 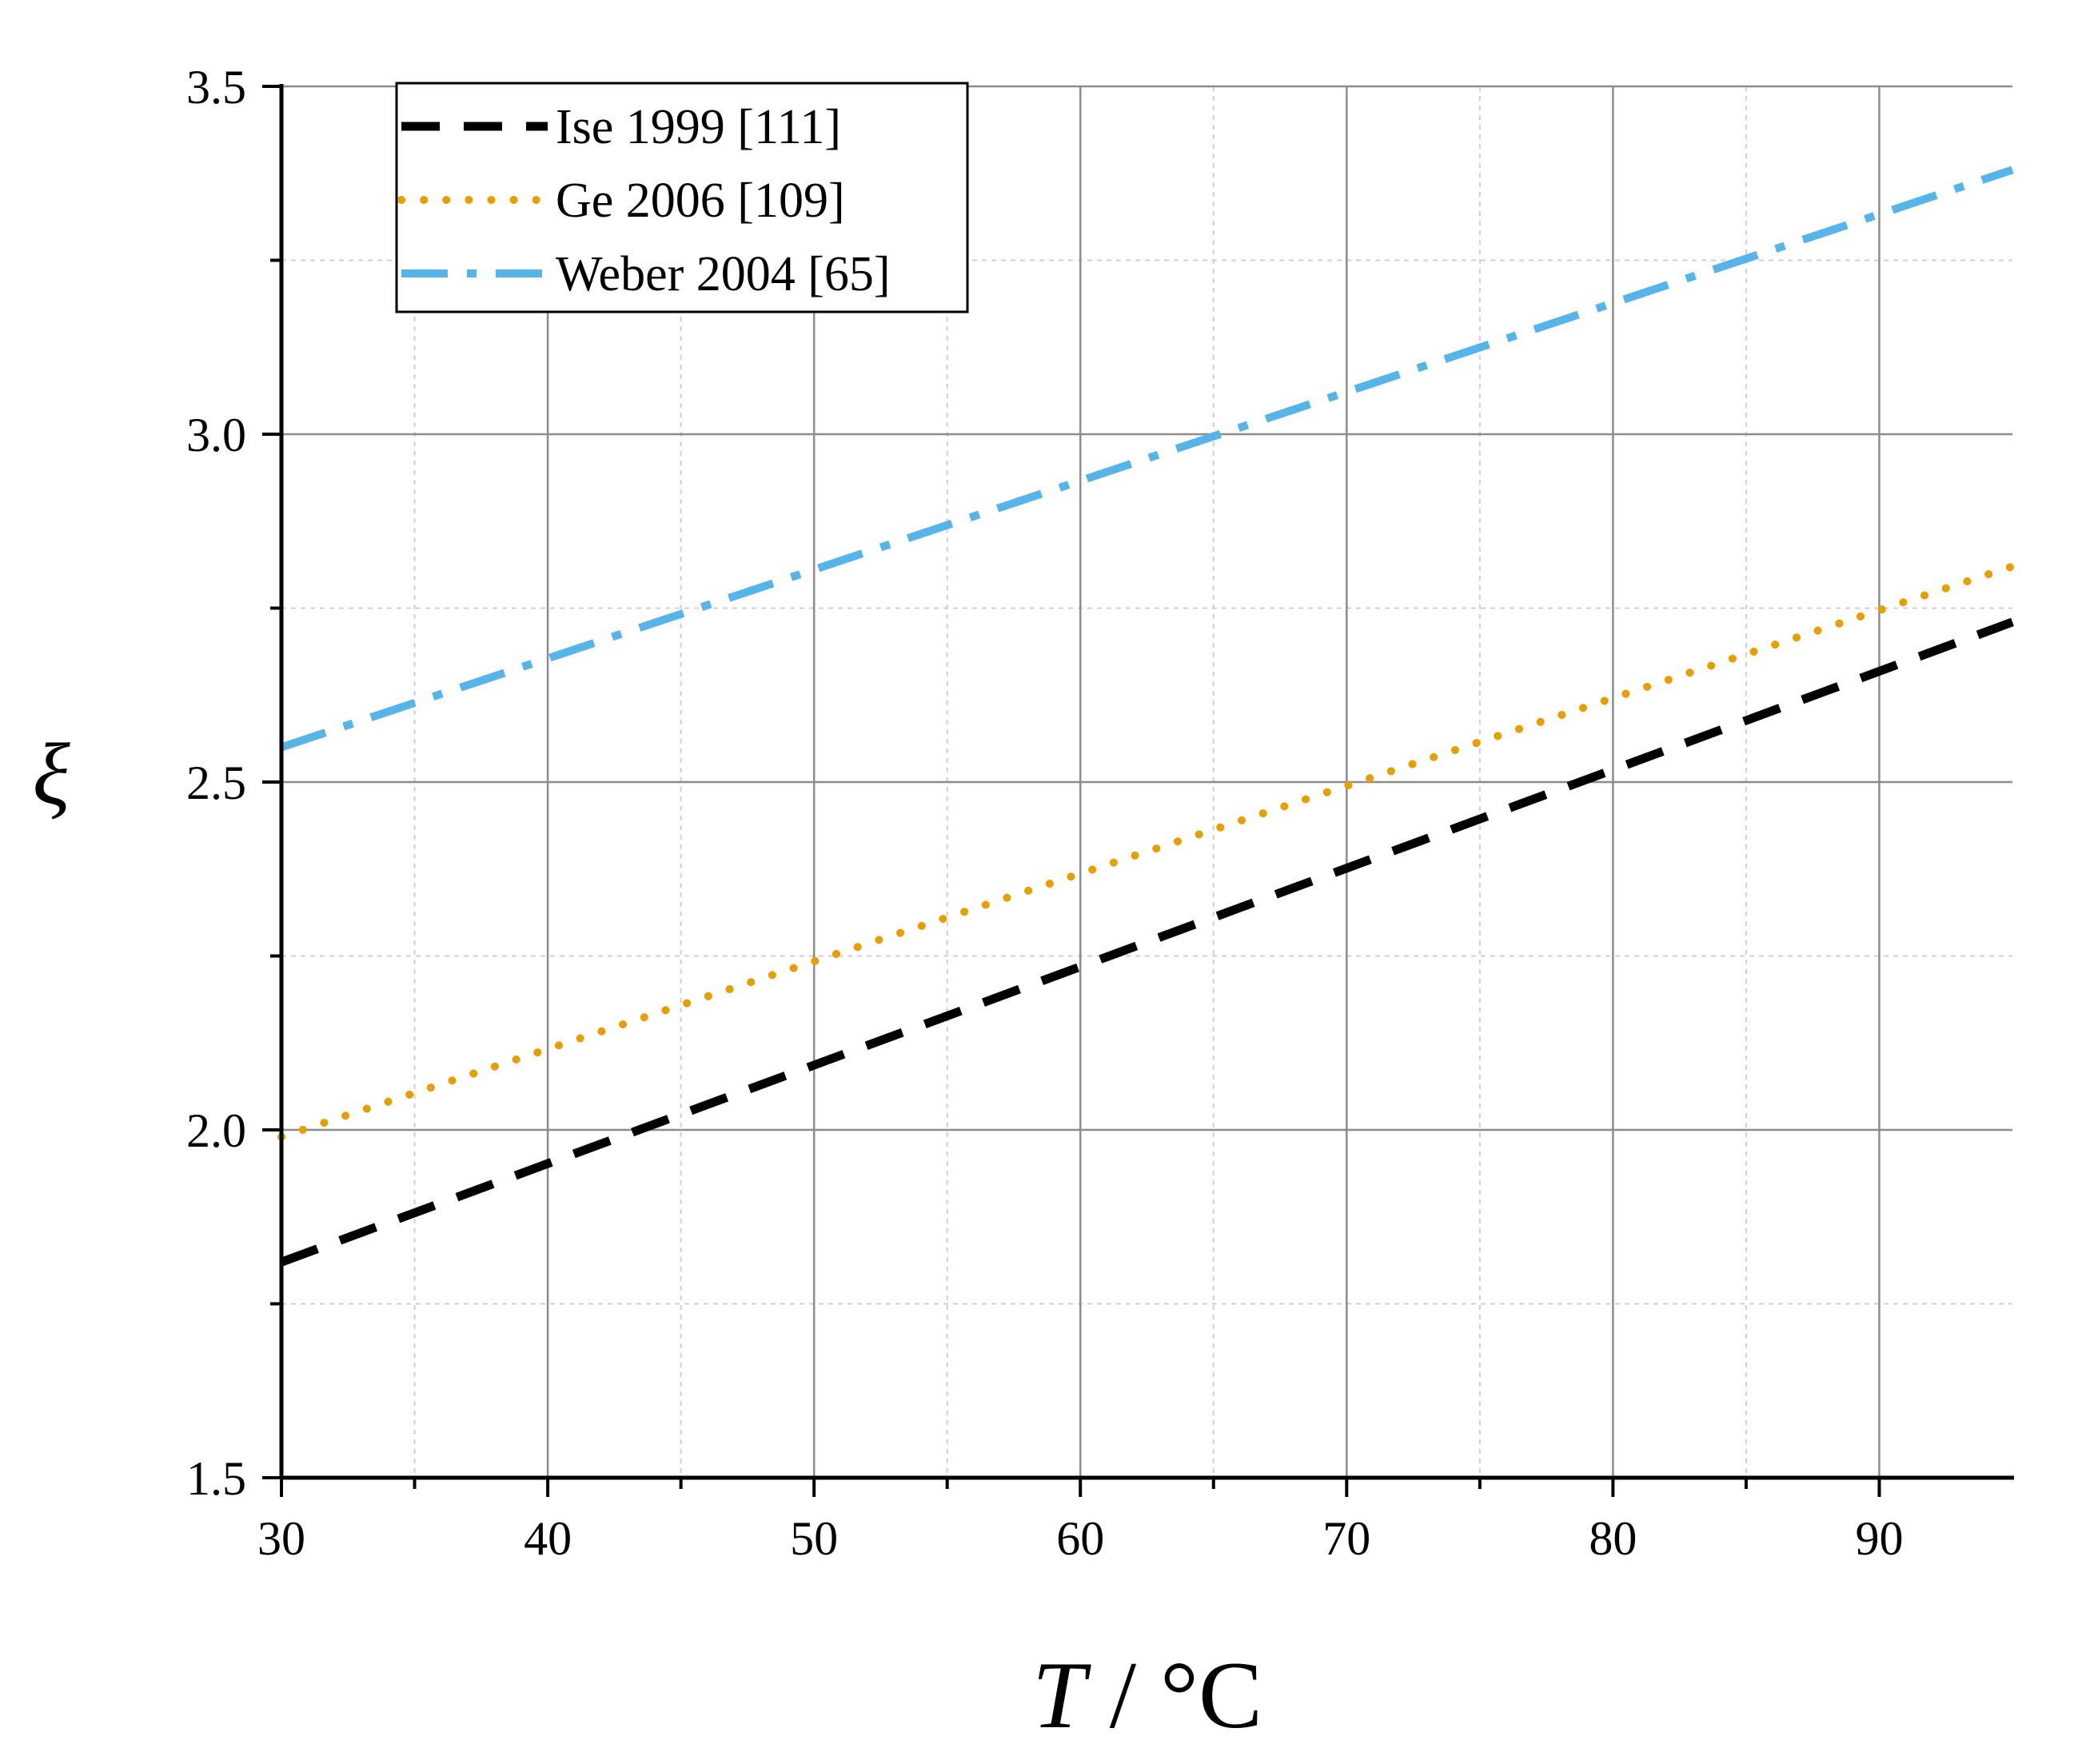 I want to click on x-tick-label: 70, so click(x=1346, y=1539).